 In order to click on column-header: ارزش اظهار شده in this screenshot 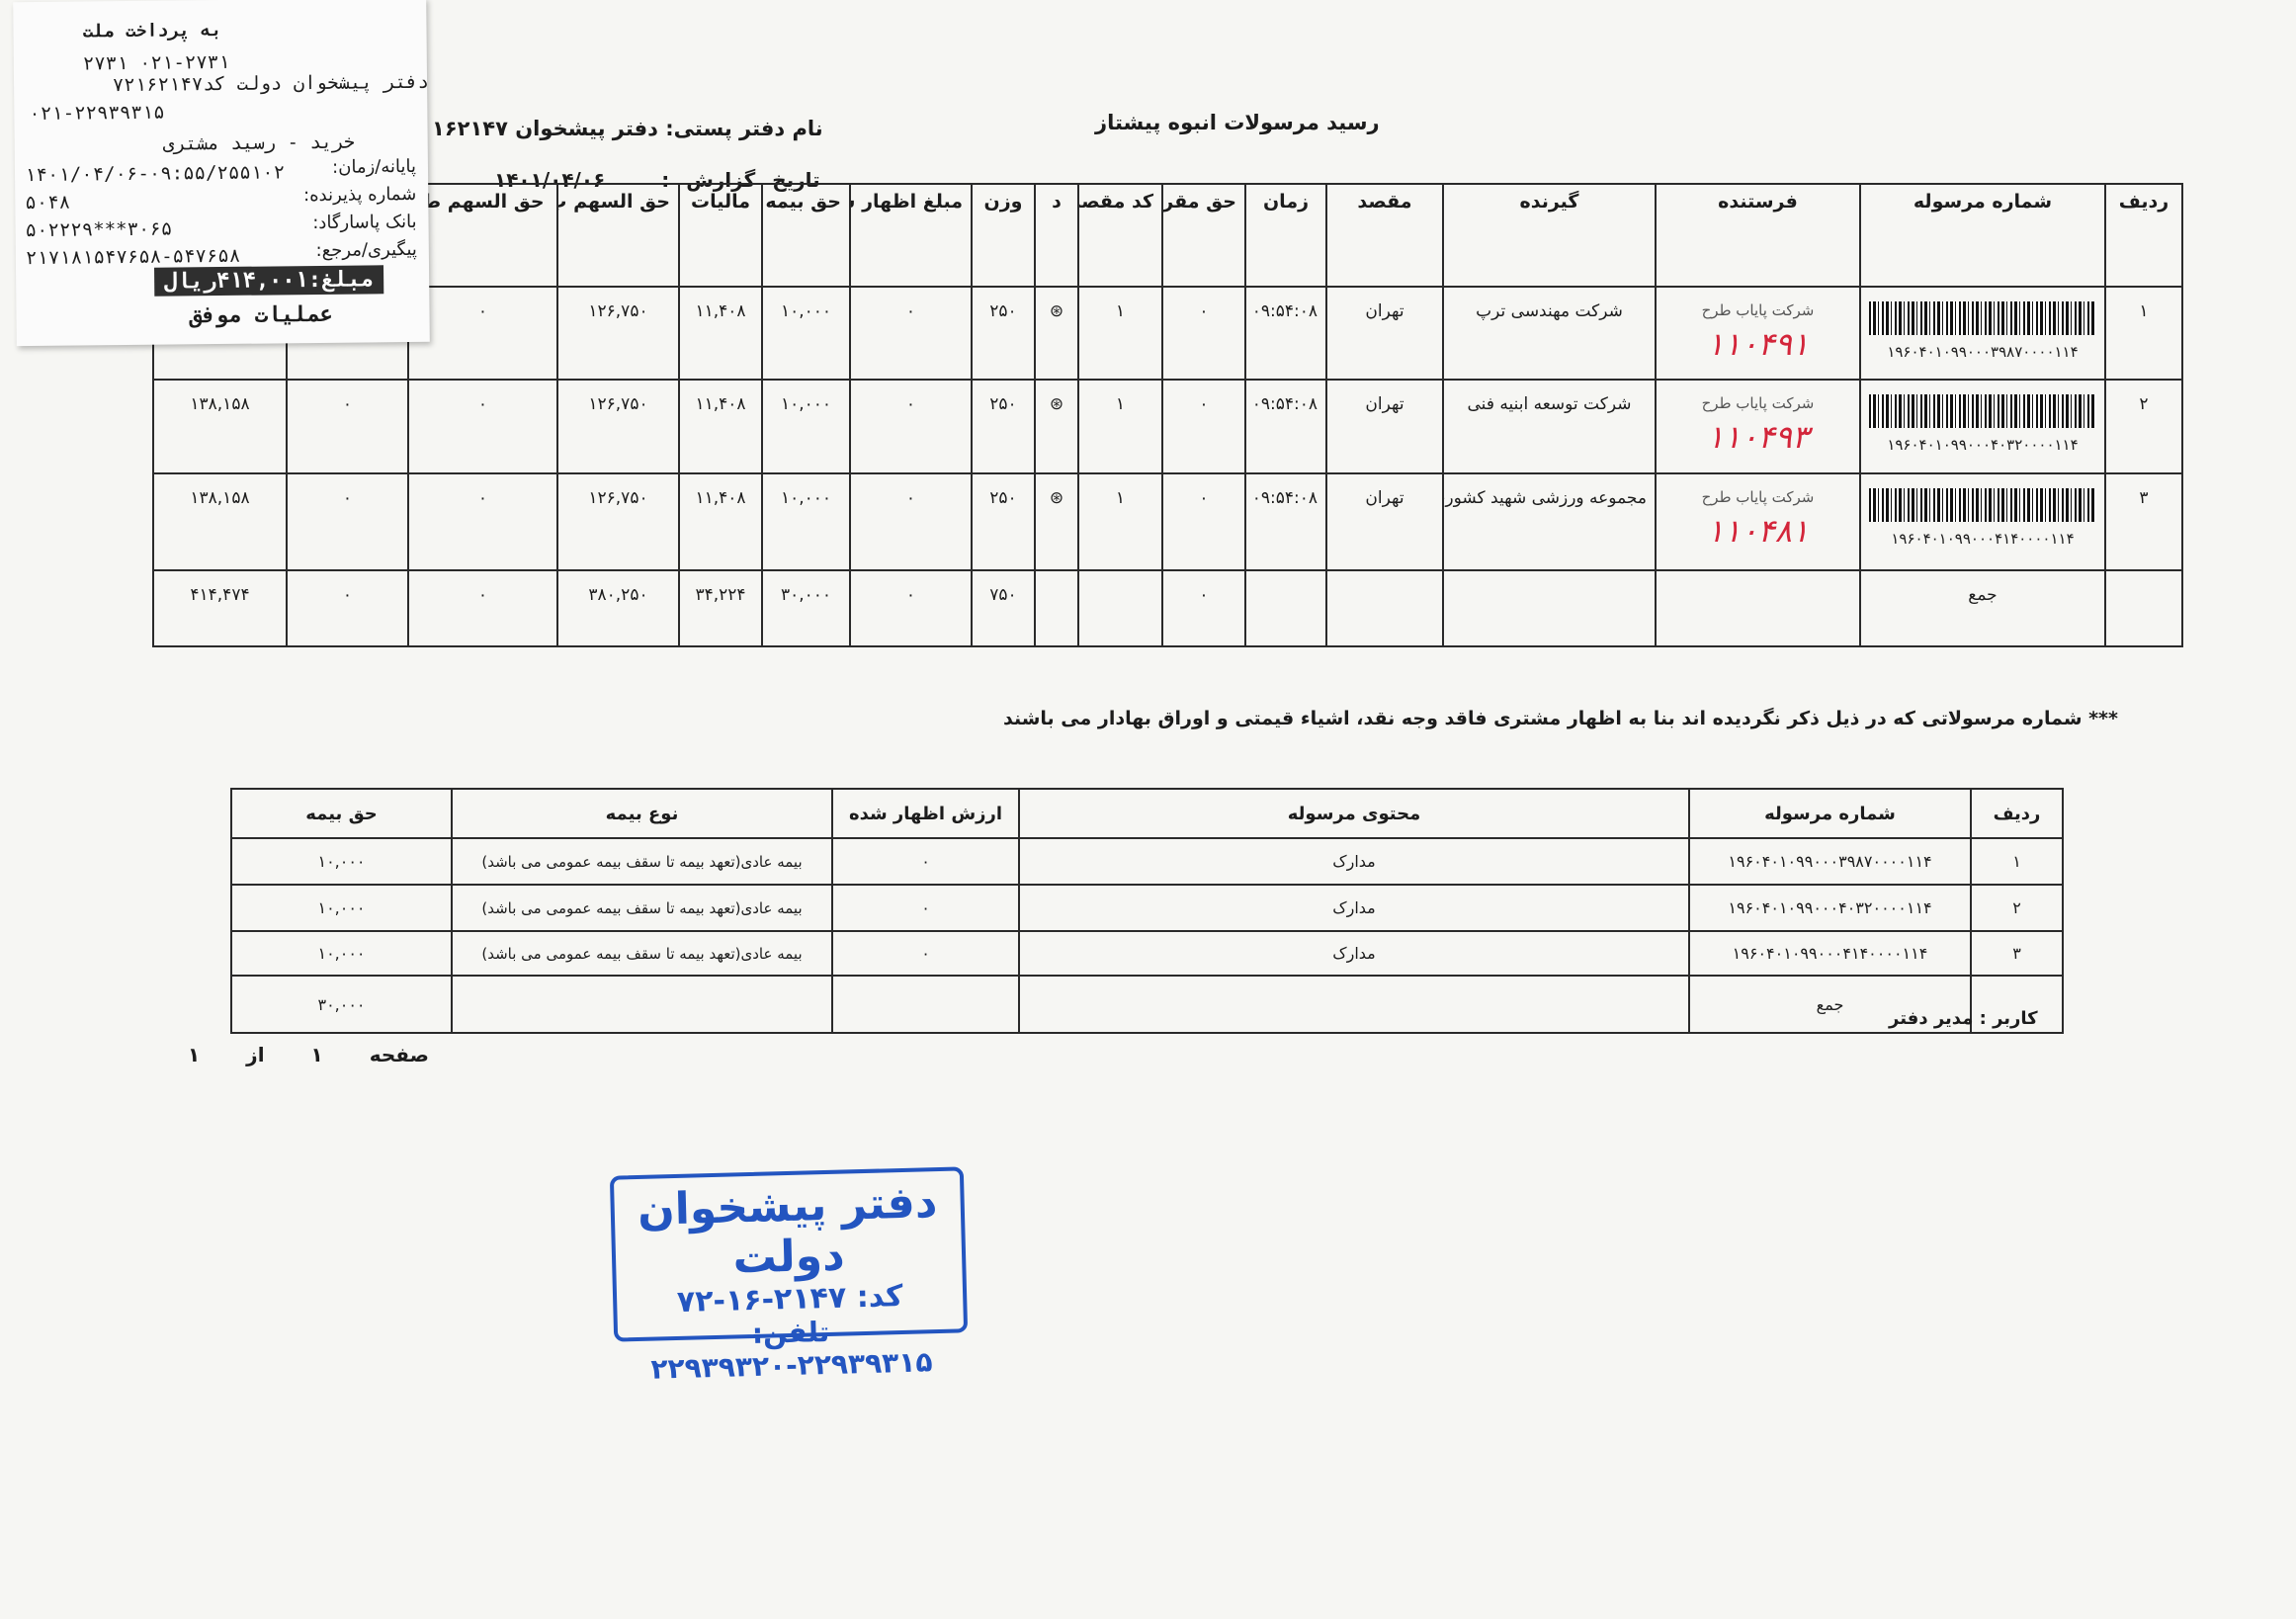, I will do `click(925, 814)`.